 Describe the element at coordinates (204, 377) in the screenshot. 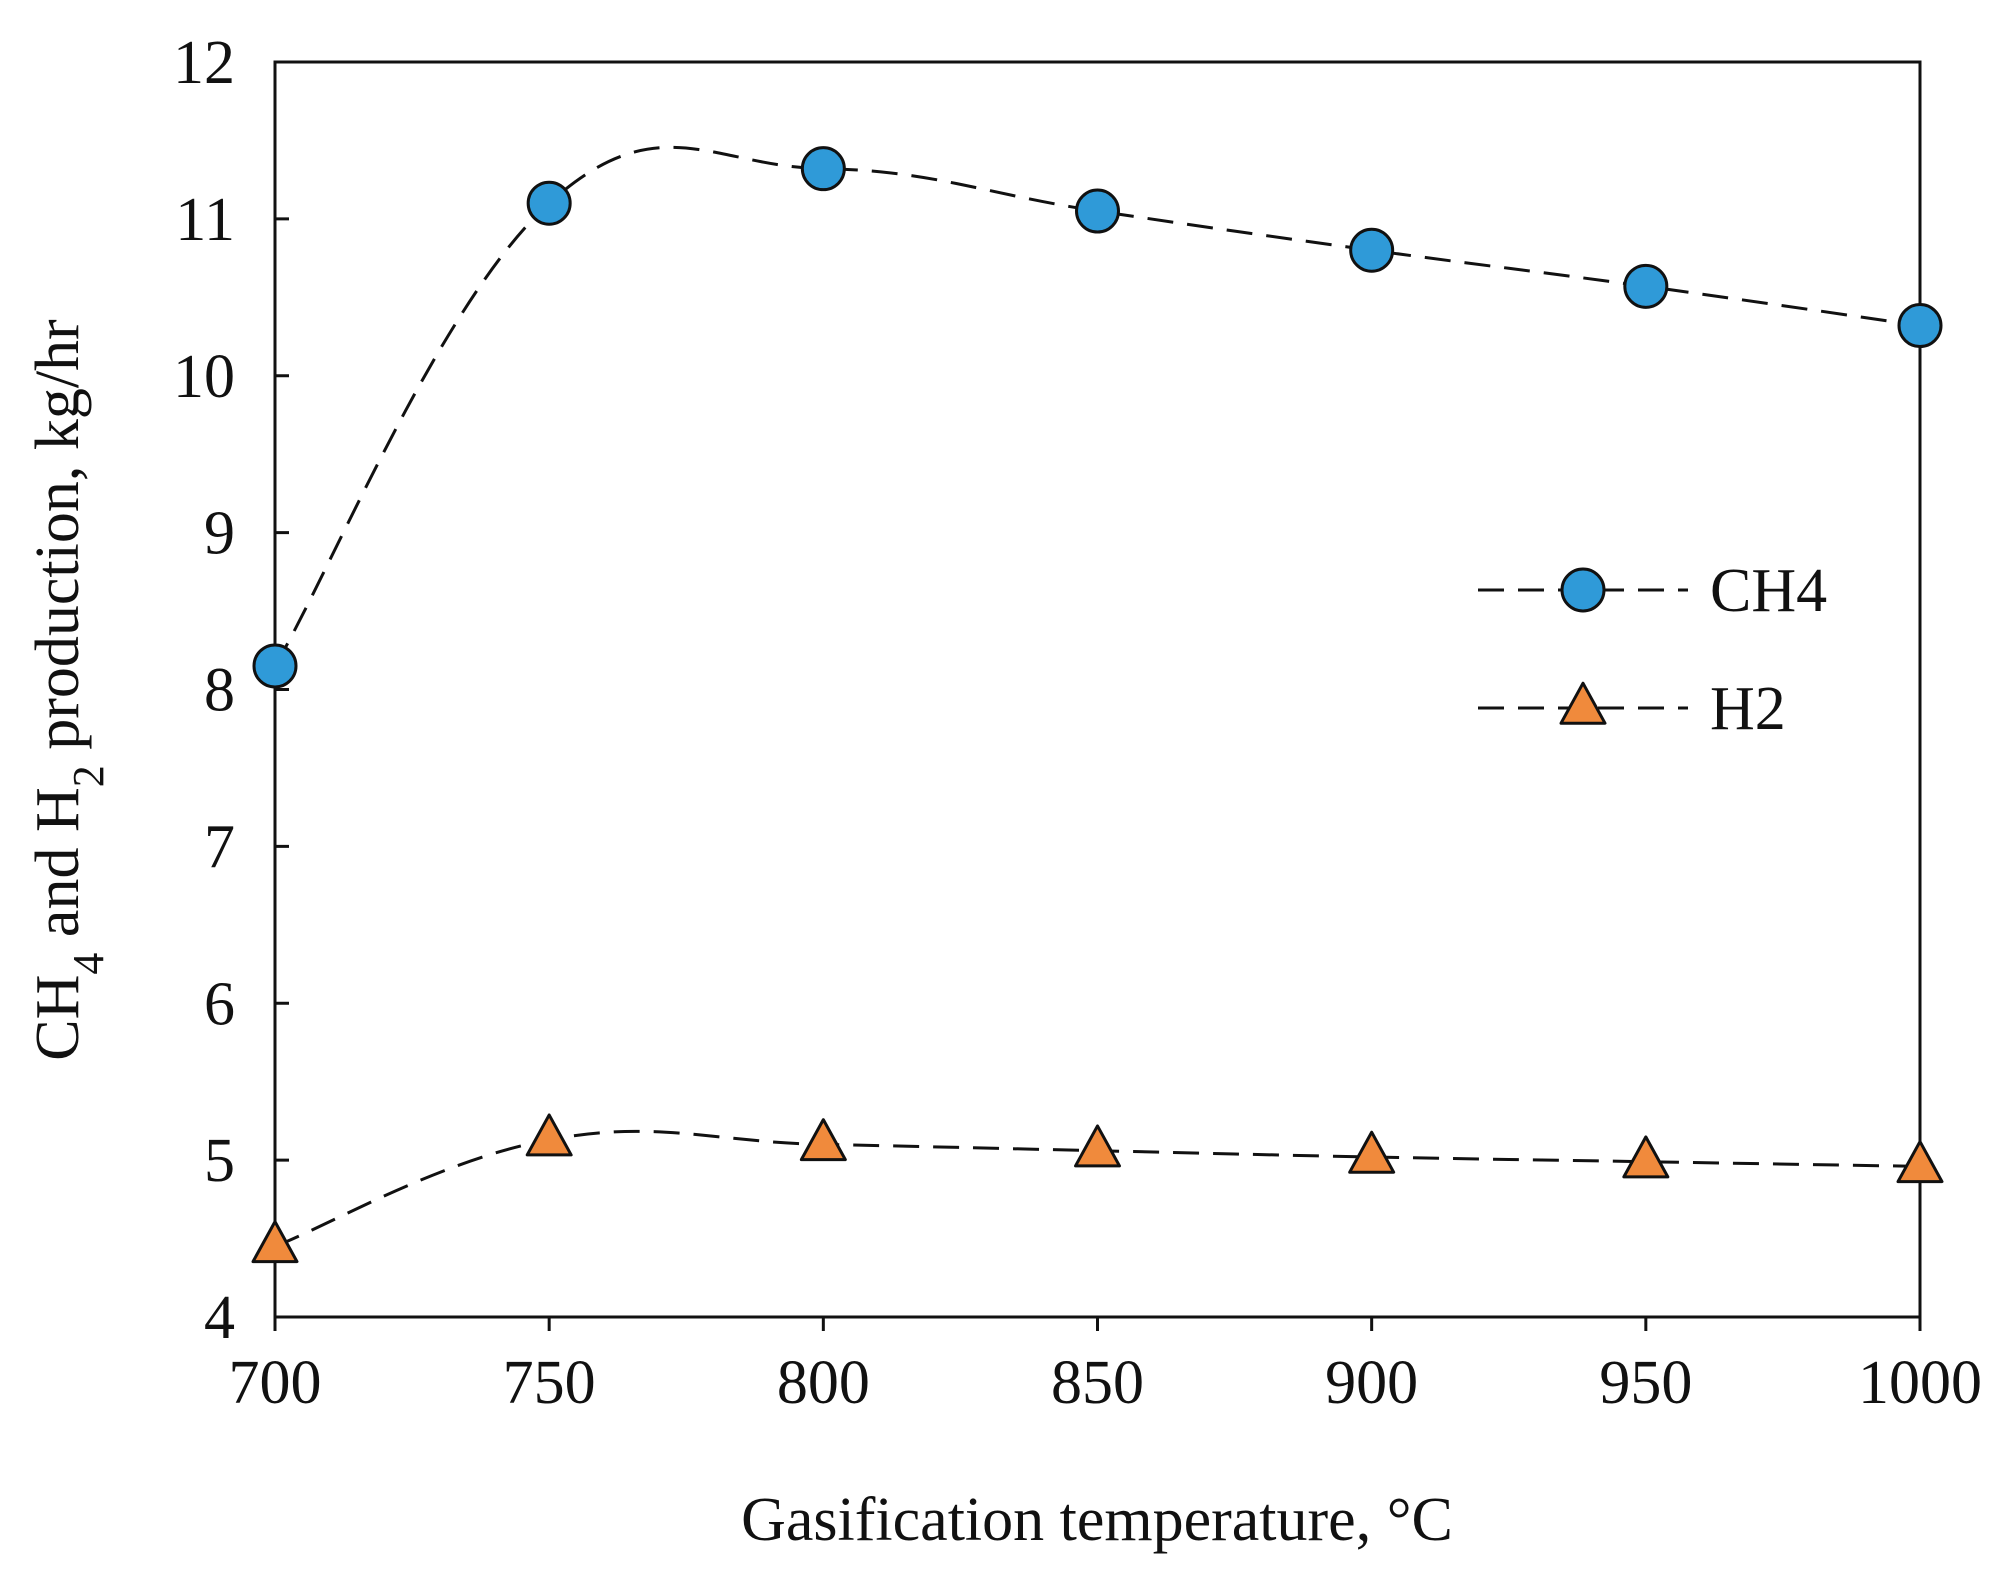

I see `y-tick-label: 10` at that location.